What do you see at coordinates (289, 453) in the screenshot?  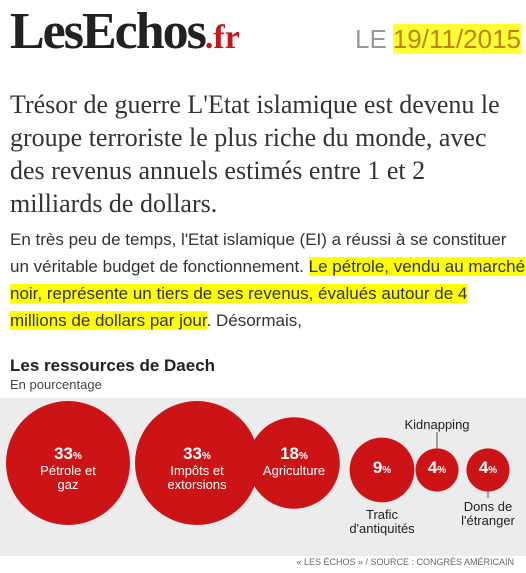 I see `value: 18` at bounding box center [289, 453].